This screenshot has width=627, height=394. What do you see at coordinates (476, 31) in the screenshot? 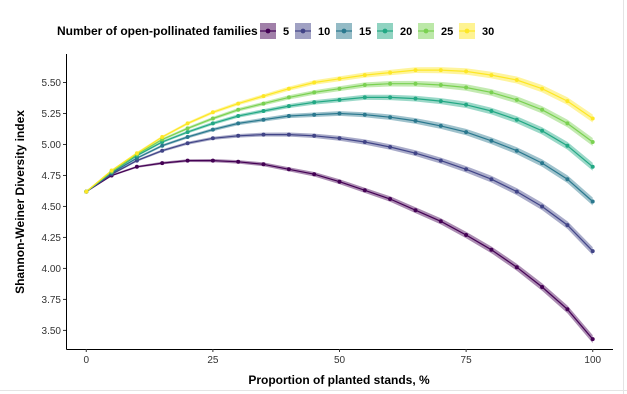
I see `legend-item-30: 30` at bounding box center [476, 31].